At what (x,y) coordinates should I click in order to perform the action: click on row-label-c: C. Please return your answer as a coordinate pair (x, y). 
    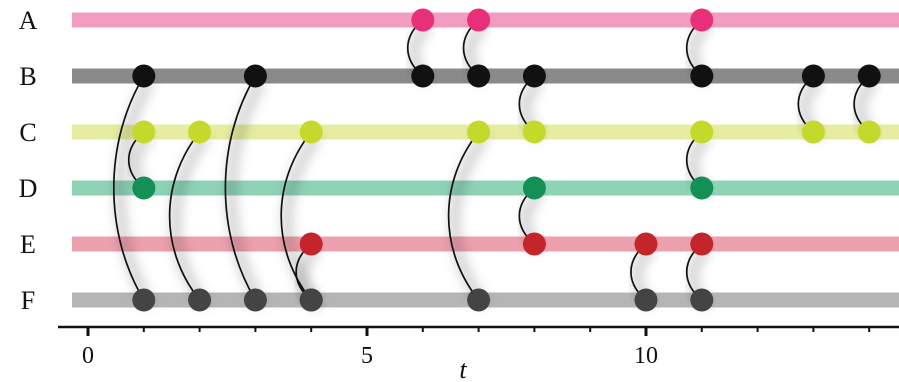
    Looking at the image, I should click on (27, 132).